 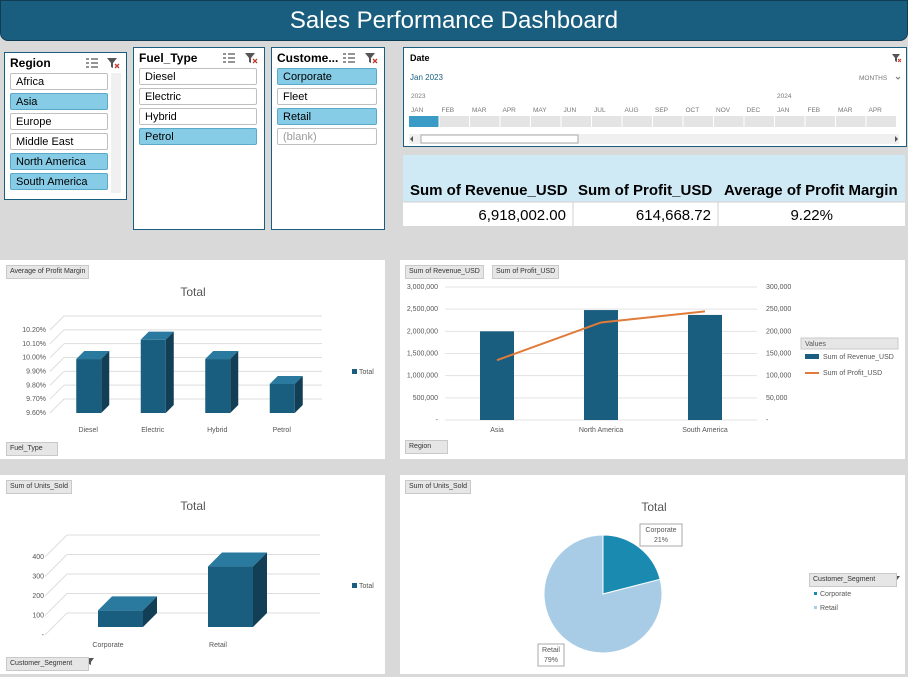 I want to click on slicer-item-europe: Europe, so click(x=59, y=121).